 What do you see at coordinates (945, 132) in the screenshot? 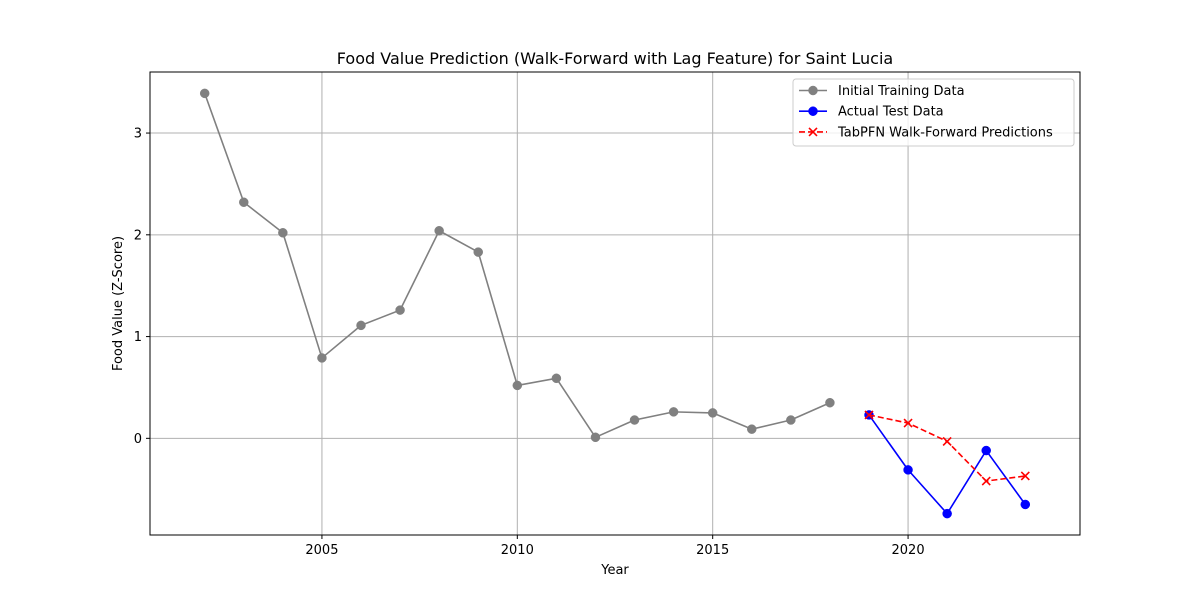
I see `legend-label: TabPFN Walk-Forward Predictions` at bounding box center [945, 132].